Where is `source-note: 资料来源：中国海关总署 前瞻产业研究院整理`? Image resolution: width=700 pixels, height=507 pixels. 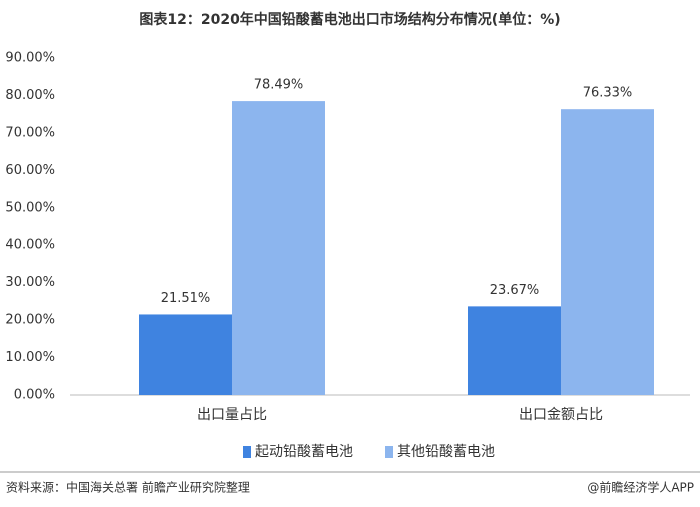 source-note: 资料来源：中国海关总署 前瞻产业研究院整理 is located at coordinates (128, 487).